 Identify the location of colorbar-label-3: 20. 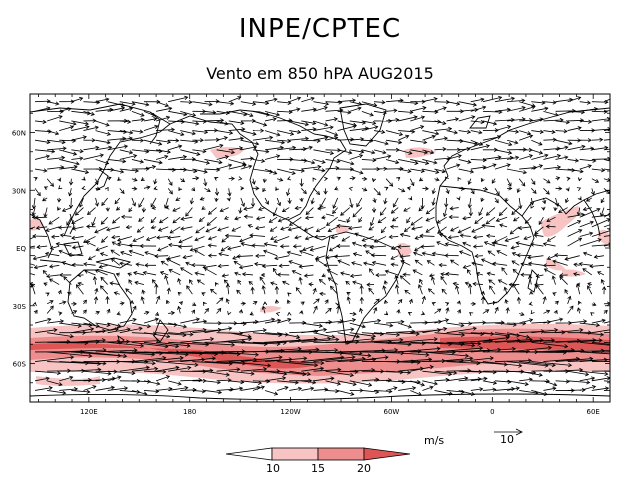
(364, 468).